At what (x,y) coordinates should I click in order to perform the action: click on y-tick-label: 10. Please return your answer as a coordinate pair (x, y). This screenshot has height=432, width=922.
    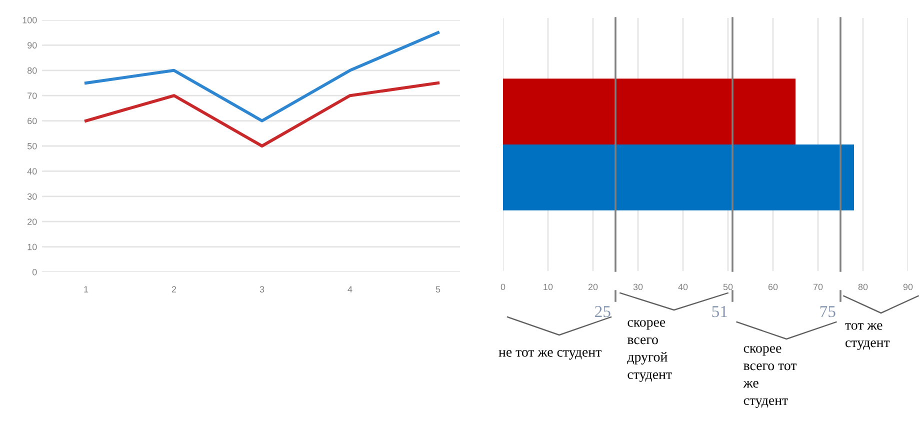
    Looking at the image, I should click on (32, 247).